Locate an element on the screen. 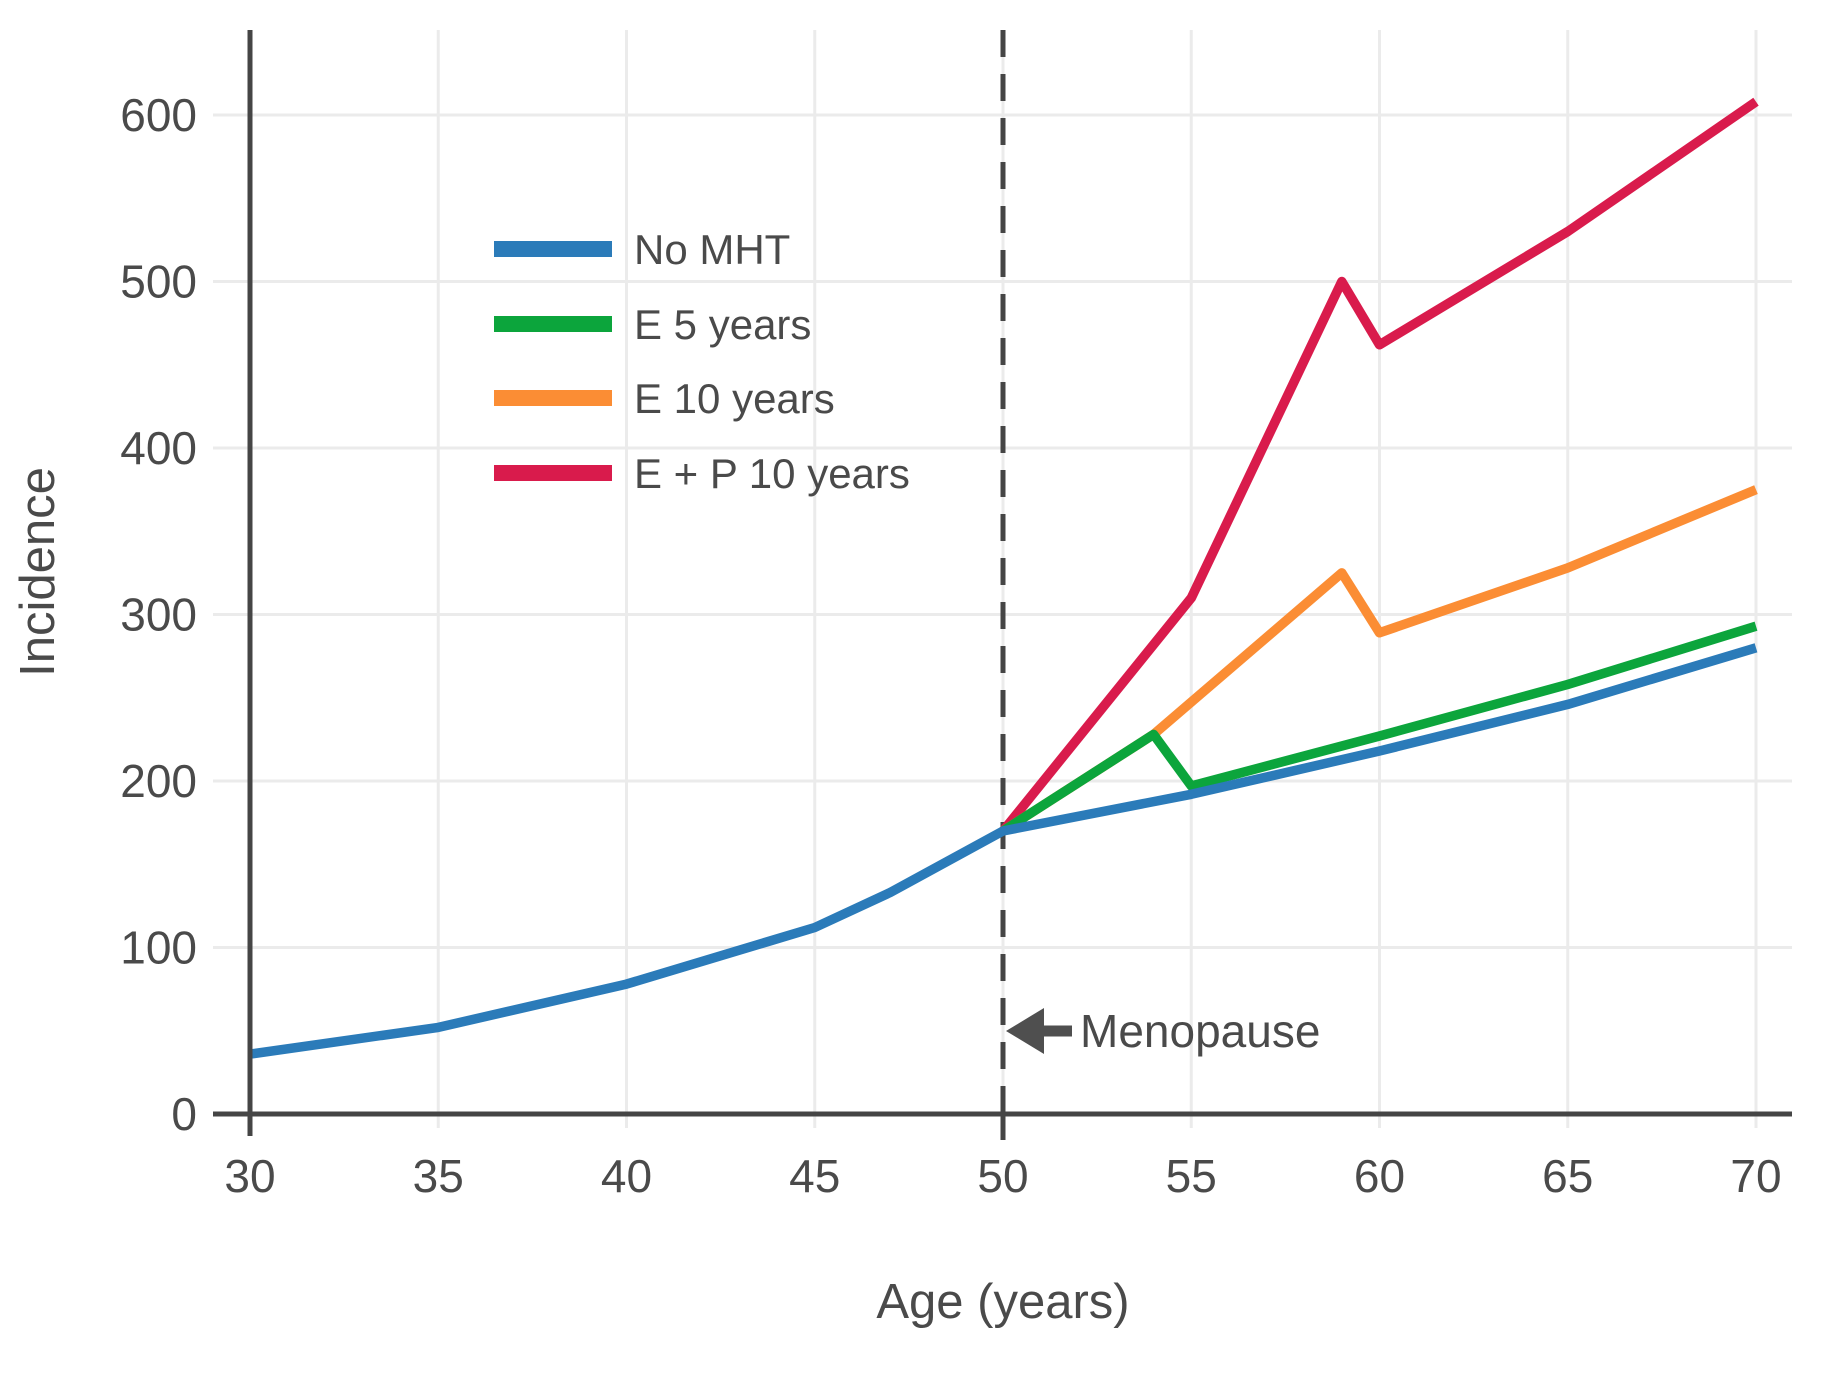 The width and height of the screenshot is (1834, 1378). menopause-annotation-label: Menopause is located at coordinates (1200, 1031).